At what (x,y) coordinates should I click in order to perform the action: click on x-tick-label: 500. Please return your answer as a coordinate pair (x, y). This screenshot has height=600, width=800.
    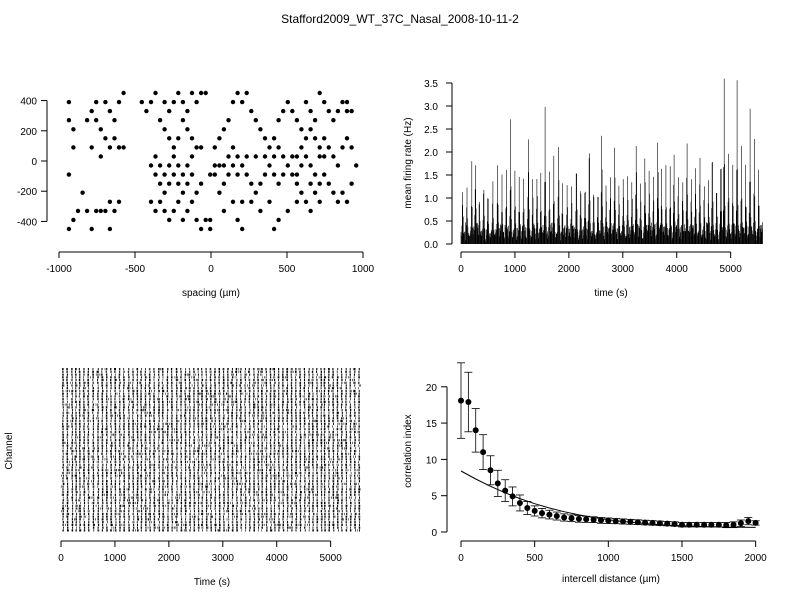
    Looking at the image, I should click on (287, 269).